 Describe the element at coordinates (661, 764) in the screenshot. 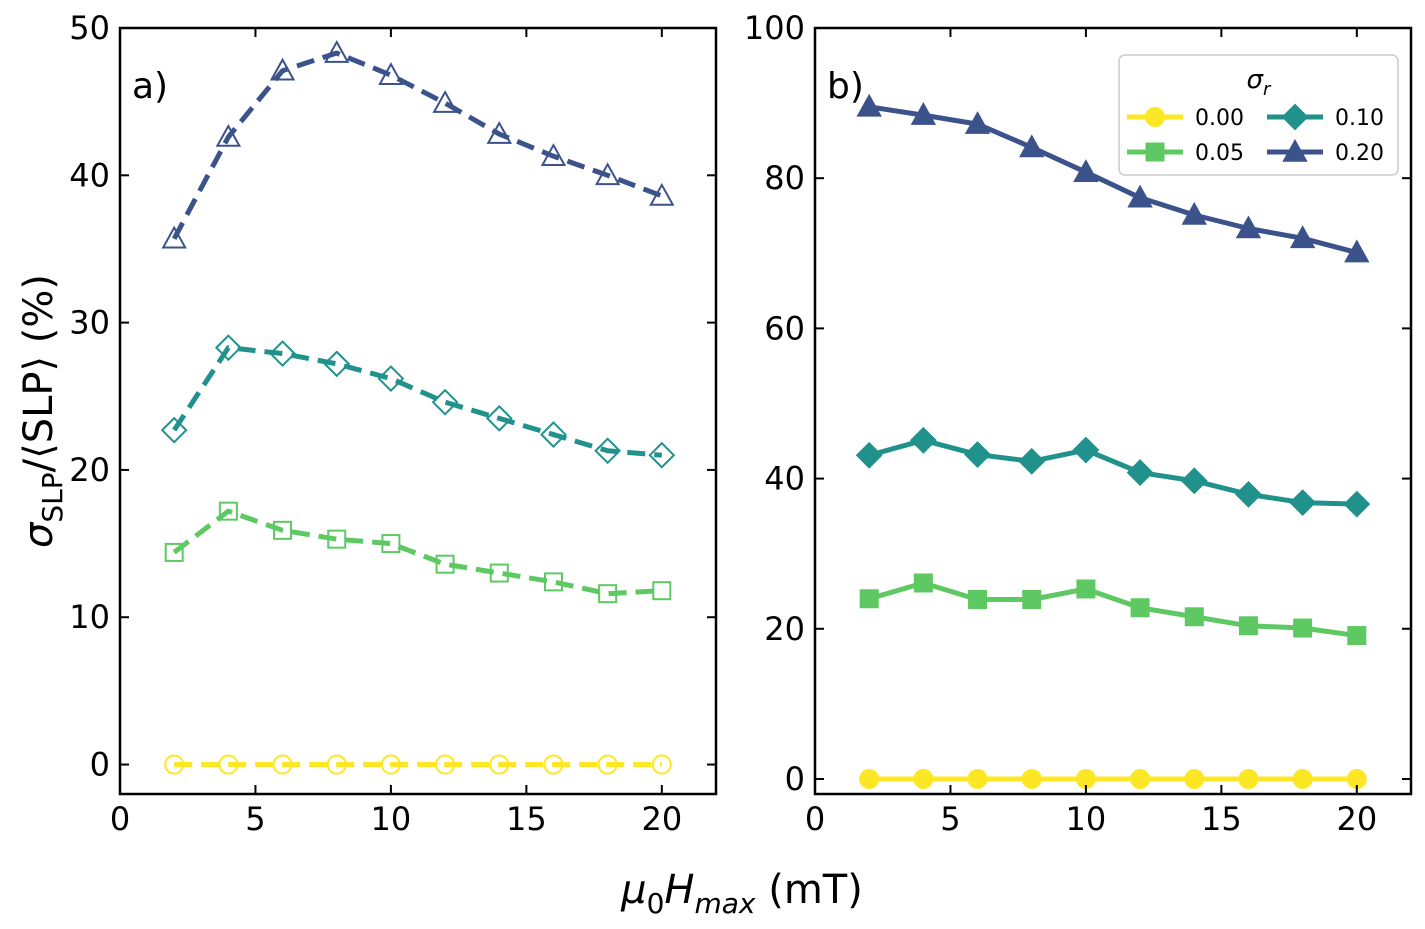

I see `data-point-0.00-20` at that location.